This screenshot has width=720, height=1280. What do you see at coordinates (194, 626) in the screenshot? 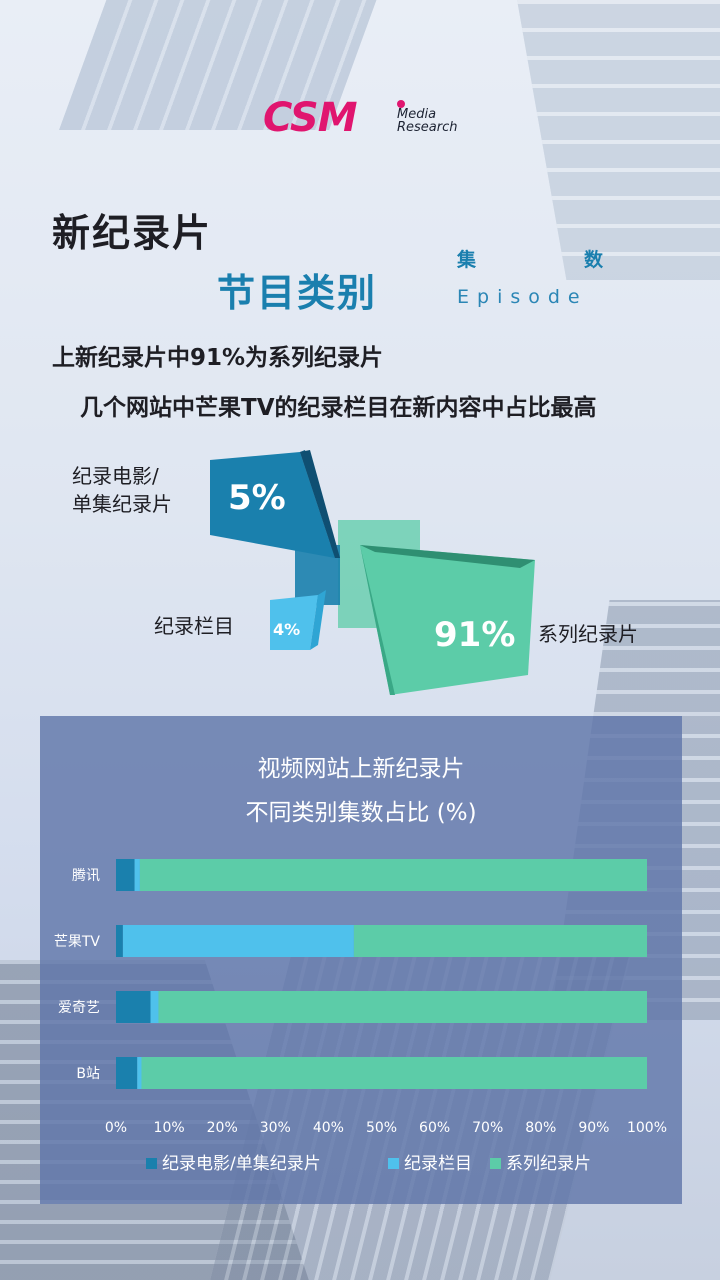
I see `column-label: 纪录栏目` at bounding box center [194, 626].